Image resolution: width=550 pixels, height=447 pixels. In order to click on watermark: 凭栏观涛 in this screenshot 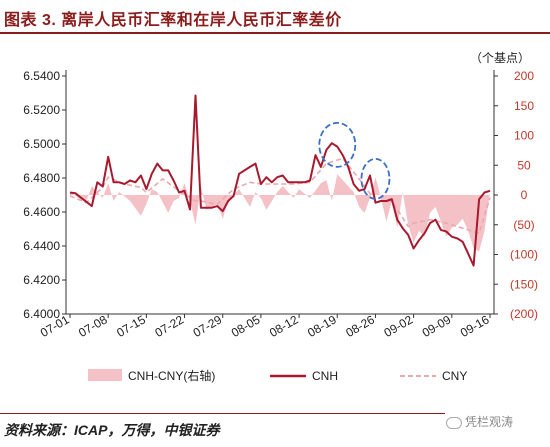, I will do `click(479, 421)`.